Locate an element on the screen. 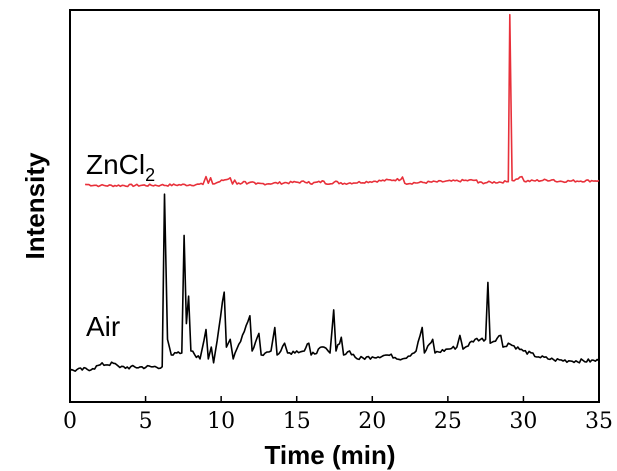 The image size is (617, 471). x-axis-title: Time (min) is located at coordinates (330, 455).